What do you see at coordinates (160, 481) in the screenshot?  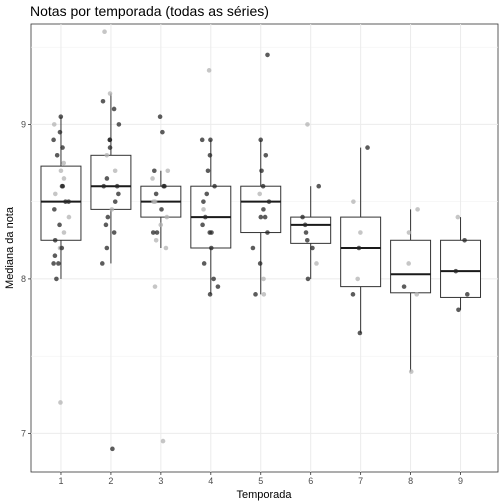 I see `x-tick-label: 3` at bounding box center [160, 481].